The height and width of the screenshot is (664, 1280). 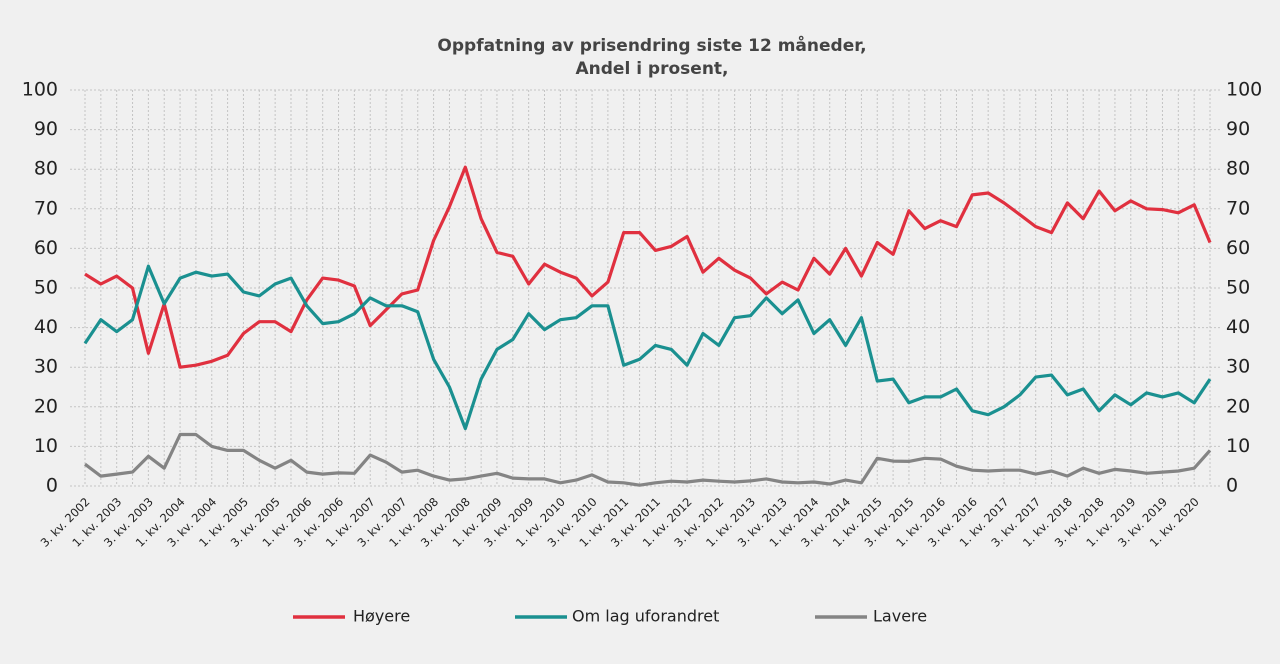 What do you see at coordinates (645, 616) in the screenshot?
I see `legend-label: Om lag uforandret` at bounding box center [645, 616].